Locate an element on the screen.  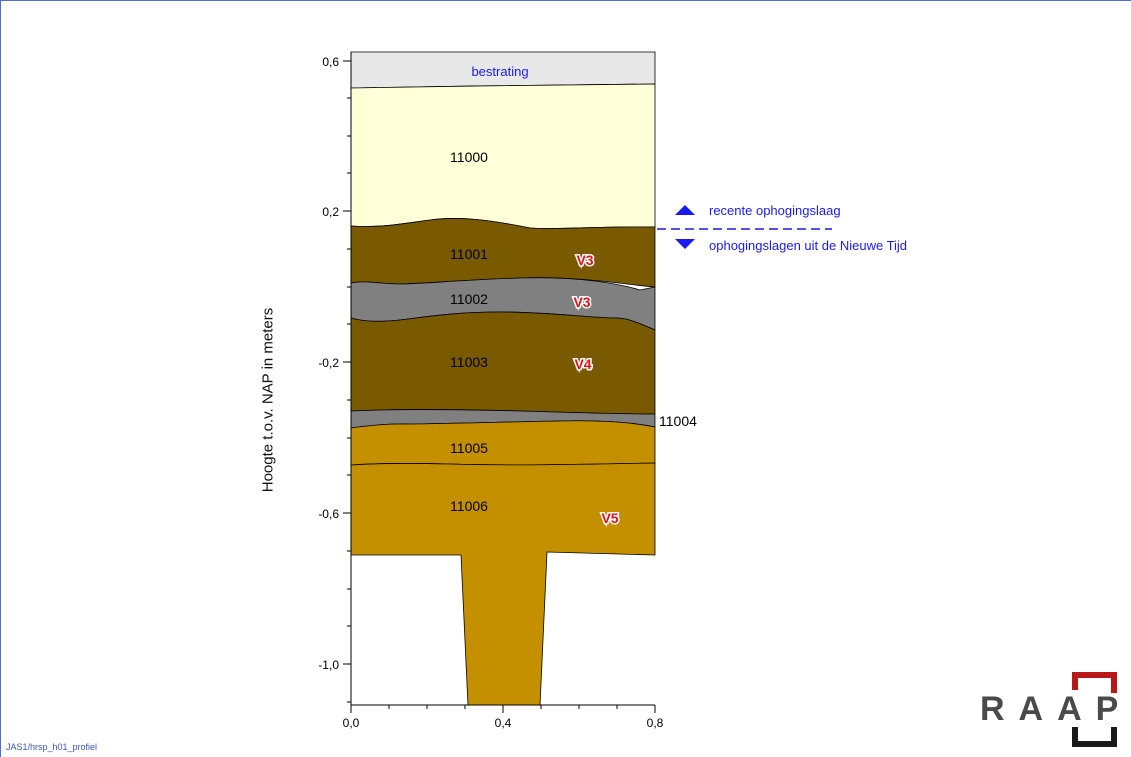
badge-v3-11002: V3 is located at coordinates (581, 302).